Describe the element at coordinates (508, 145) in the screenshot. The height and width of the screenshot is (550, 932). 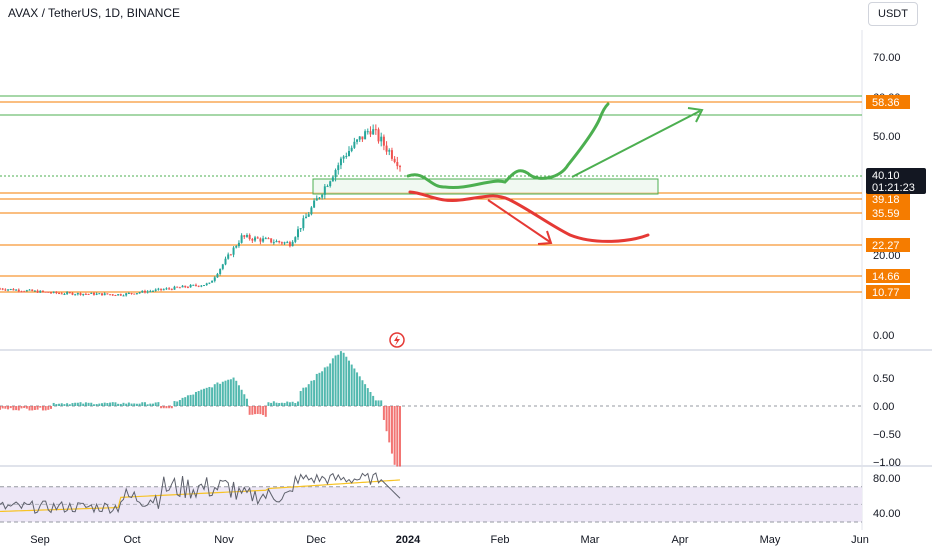
I see `bullish-projection-curve` at that location.